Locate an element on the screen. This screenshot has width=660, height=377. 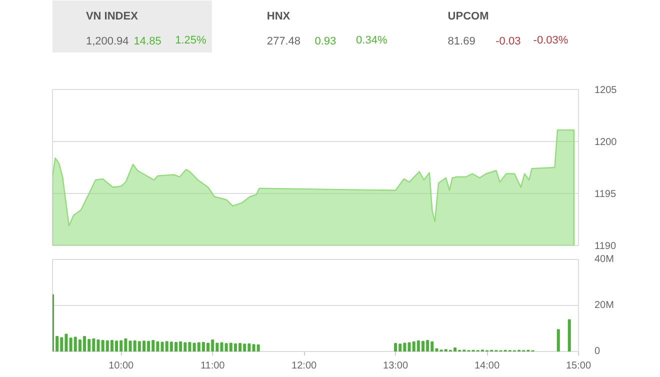
category-label: HNX is located at coordinates (278, 16).